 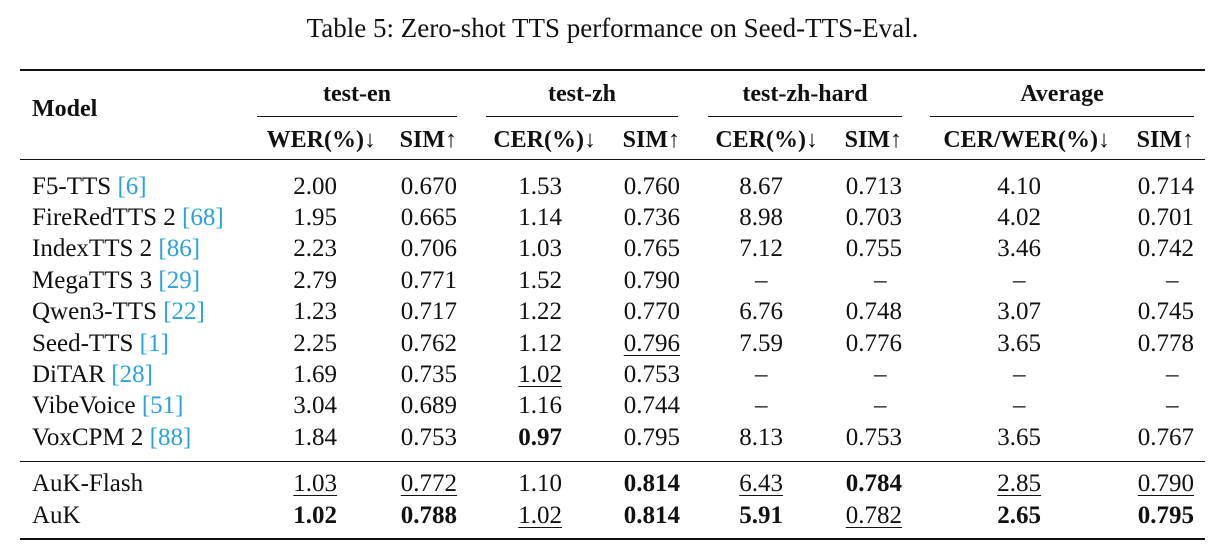 What do you see at coordinates (540, 343) in the screenshot?
I see `cer-zh-cell: 1.12` at bounding box center [540, 343].